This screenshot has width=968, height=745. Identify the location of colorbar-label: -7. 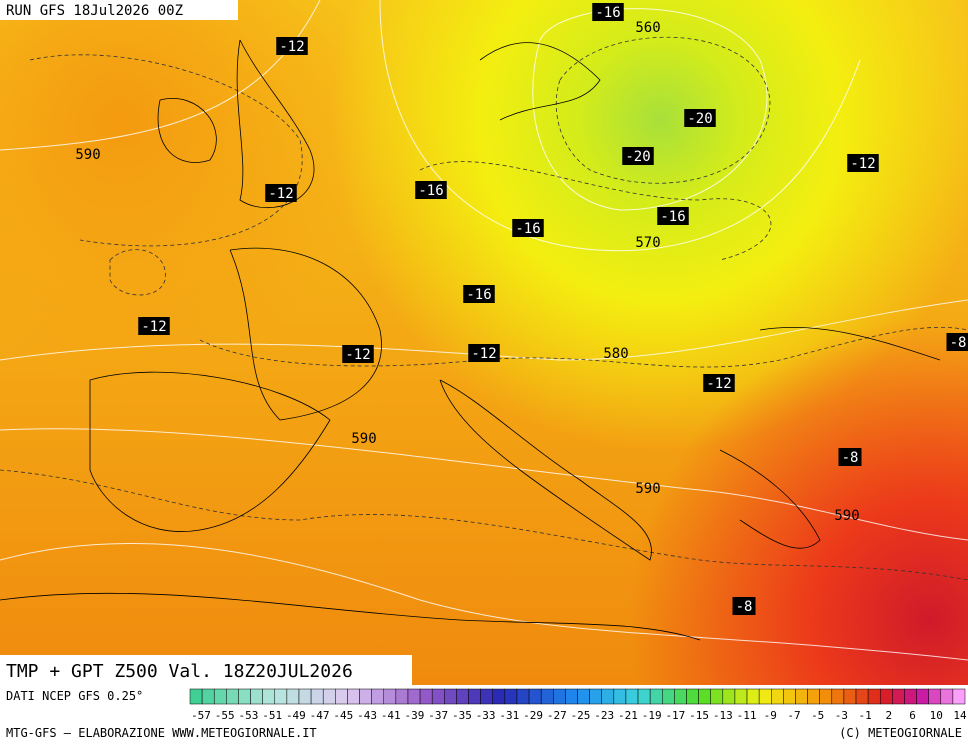
(793, 715).